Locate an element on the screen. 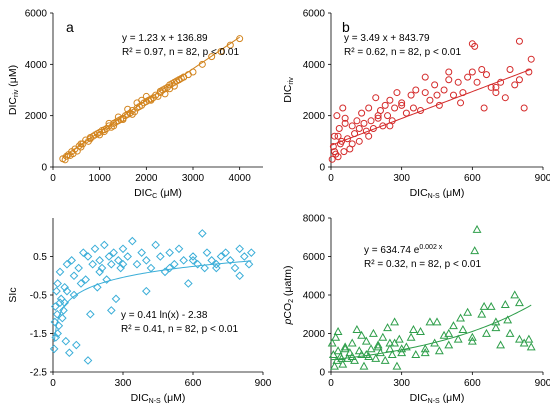  y-tick-label: -0.5 is located at coordinates (39, 296).